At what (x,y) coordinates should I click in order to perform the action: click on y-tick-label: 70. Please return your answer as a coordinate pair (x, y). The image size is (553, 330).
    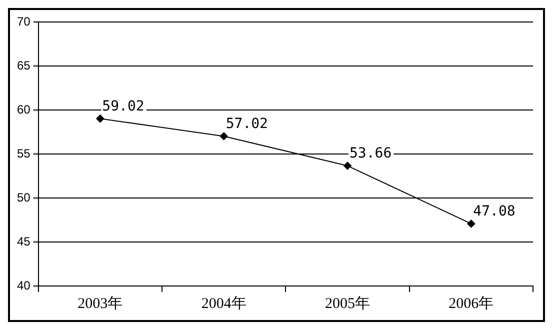
    Looking at the image, I should click on (23, 21).